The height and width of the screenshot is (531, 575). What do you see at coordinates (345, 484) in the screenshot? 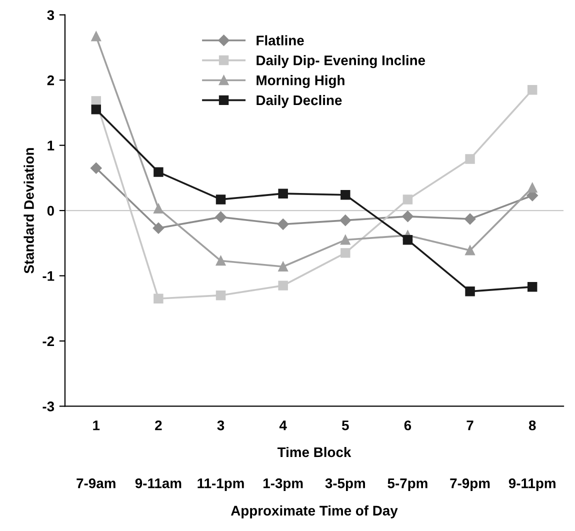
I see `text: 3-5pm` at bounding box center [345, 484].